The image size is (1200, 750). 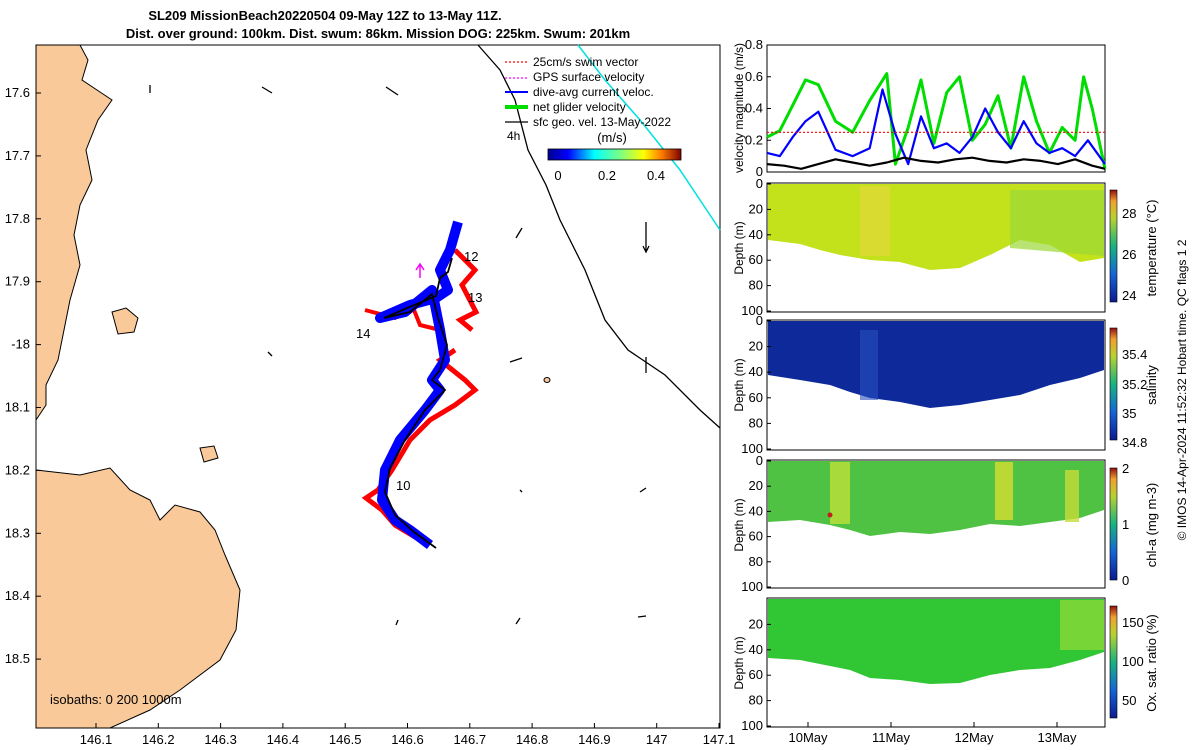 I want to click on salinity-y-ticks: 0 20 40 60 80 100, so click(x=756, y=384).